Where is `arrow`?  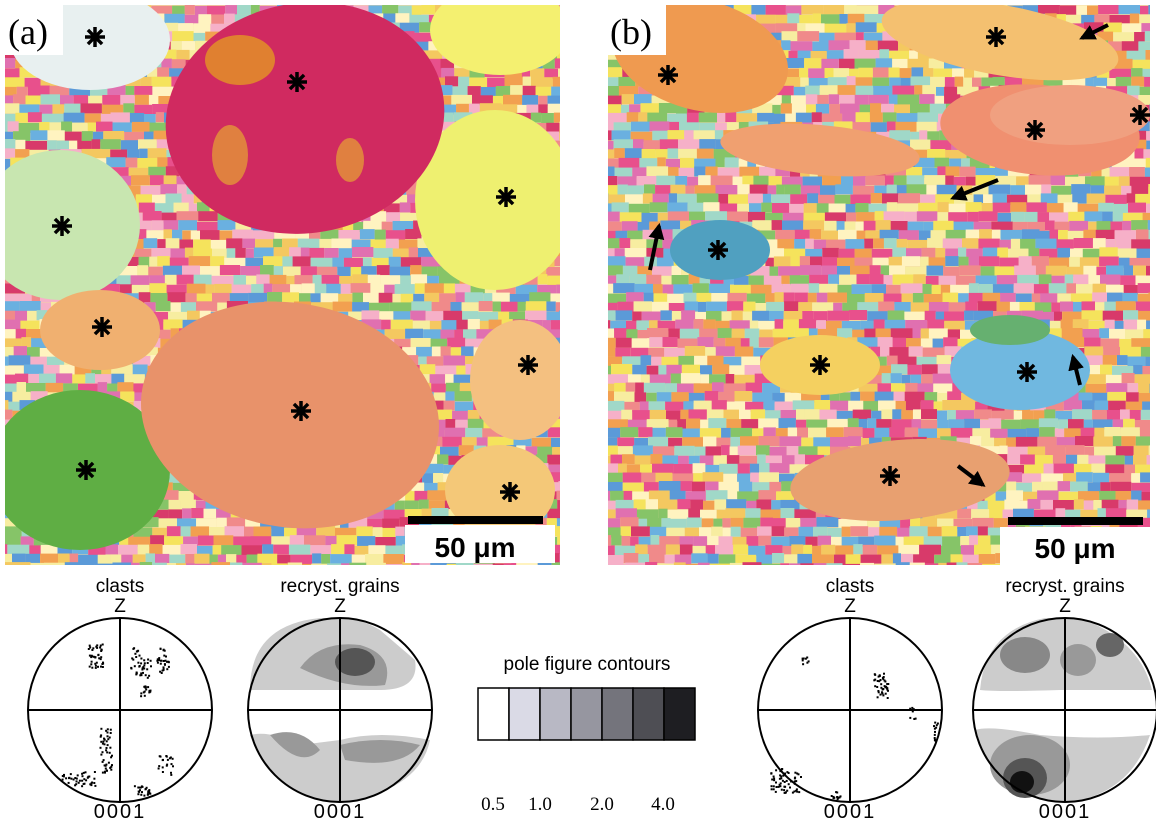
arrow is located at coordinates (1094, 31).